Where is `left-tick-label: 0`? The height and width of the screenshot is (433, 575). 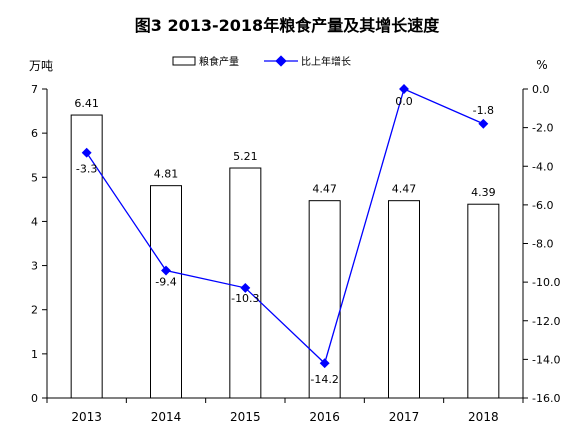
left-tick-label: 0 is located at coordinates (34, 398).